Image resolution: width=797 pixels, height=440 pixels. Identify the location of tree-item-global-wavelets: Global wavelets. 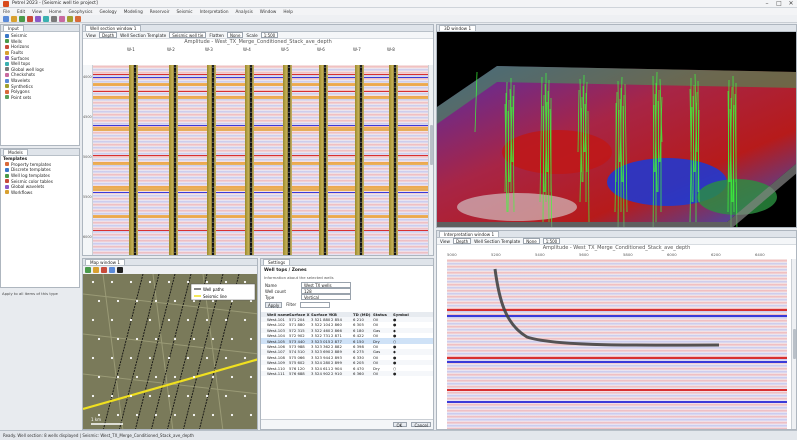
(40, 187).